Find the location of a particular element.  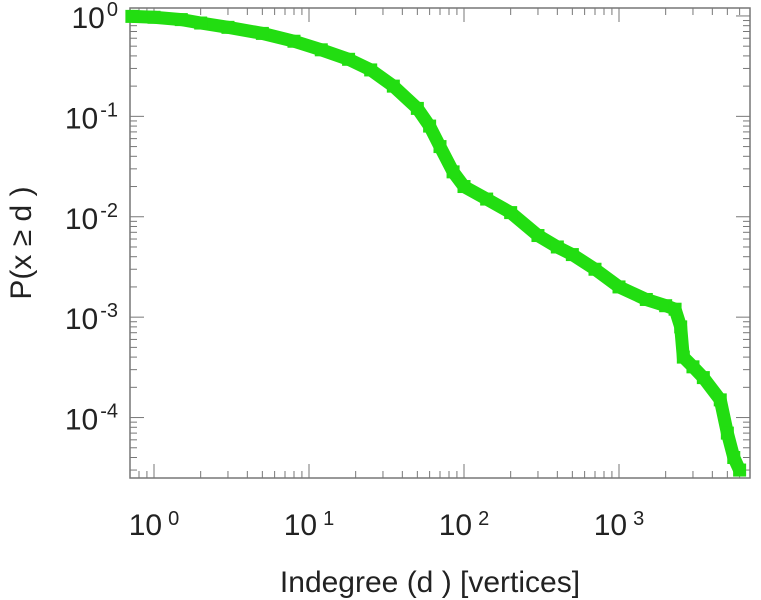

x-tick-label: 10 3 is located at coordinates (619, 525).